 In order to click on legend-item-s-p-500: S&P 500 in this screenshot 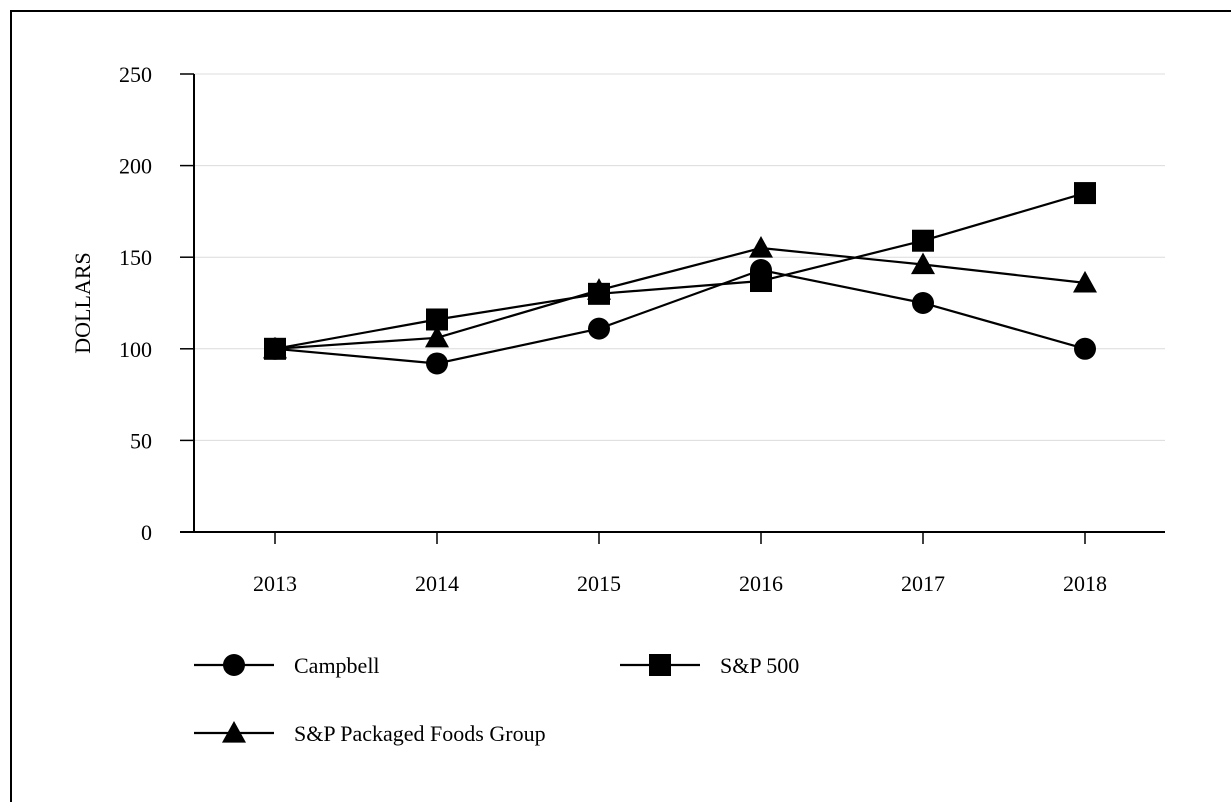, I will do `click(709, 665)`.